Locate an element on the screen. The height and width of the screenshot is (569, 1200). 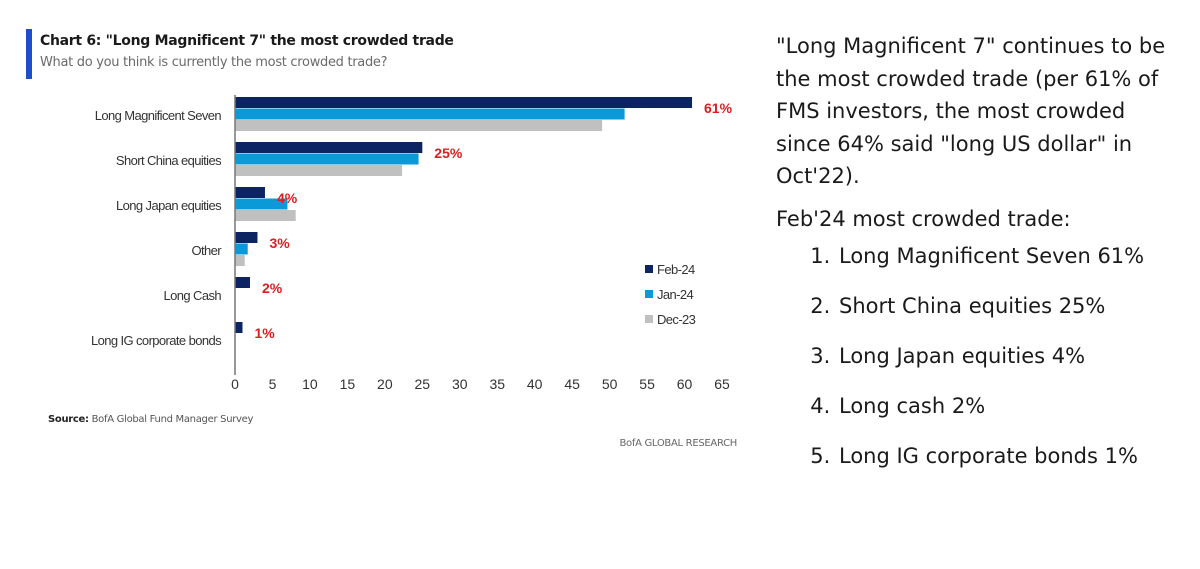
data-label: 61% is located at coordinates (718, 108).